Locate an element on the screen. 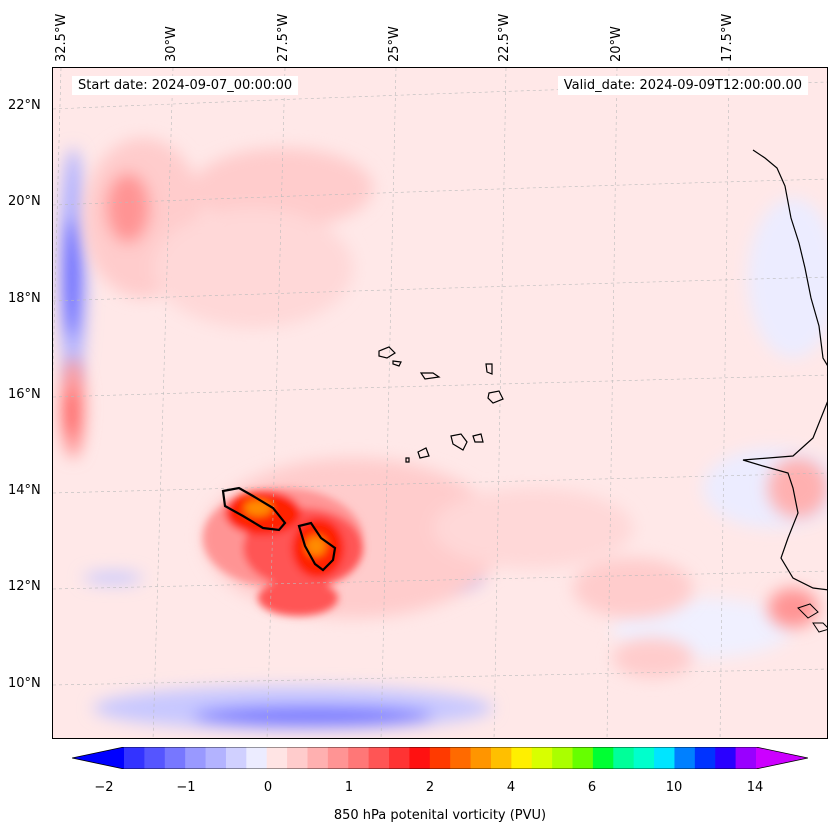 The image size is (837, 836). colorbar-tick: 14 is located at coordinates (755, 787).